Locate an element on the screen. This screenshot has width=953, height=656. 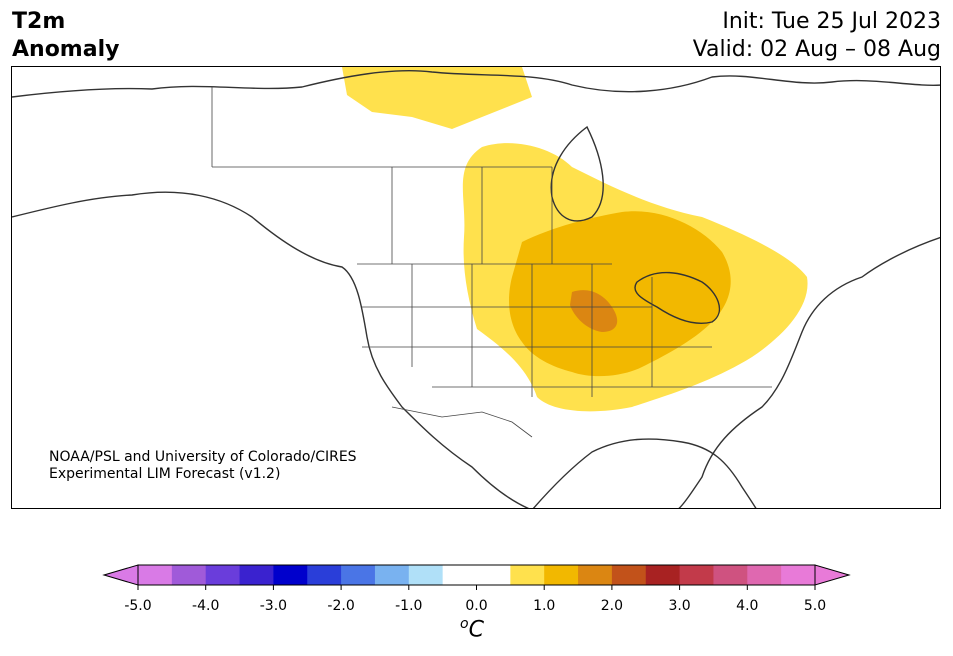
credit-line-2: Experimental LIM Forecast (v1.2) is located at coordinates (165, 474).